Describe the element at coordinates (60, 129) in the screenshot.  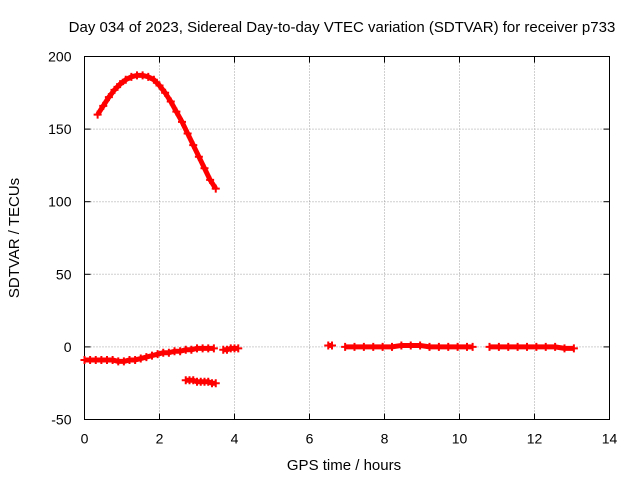
I see `y-tick-label: 150` at that location.